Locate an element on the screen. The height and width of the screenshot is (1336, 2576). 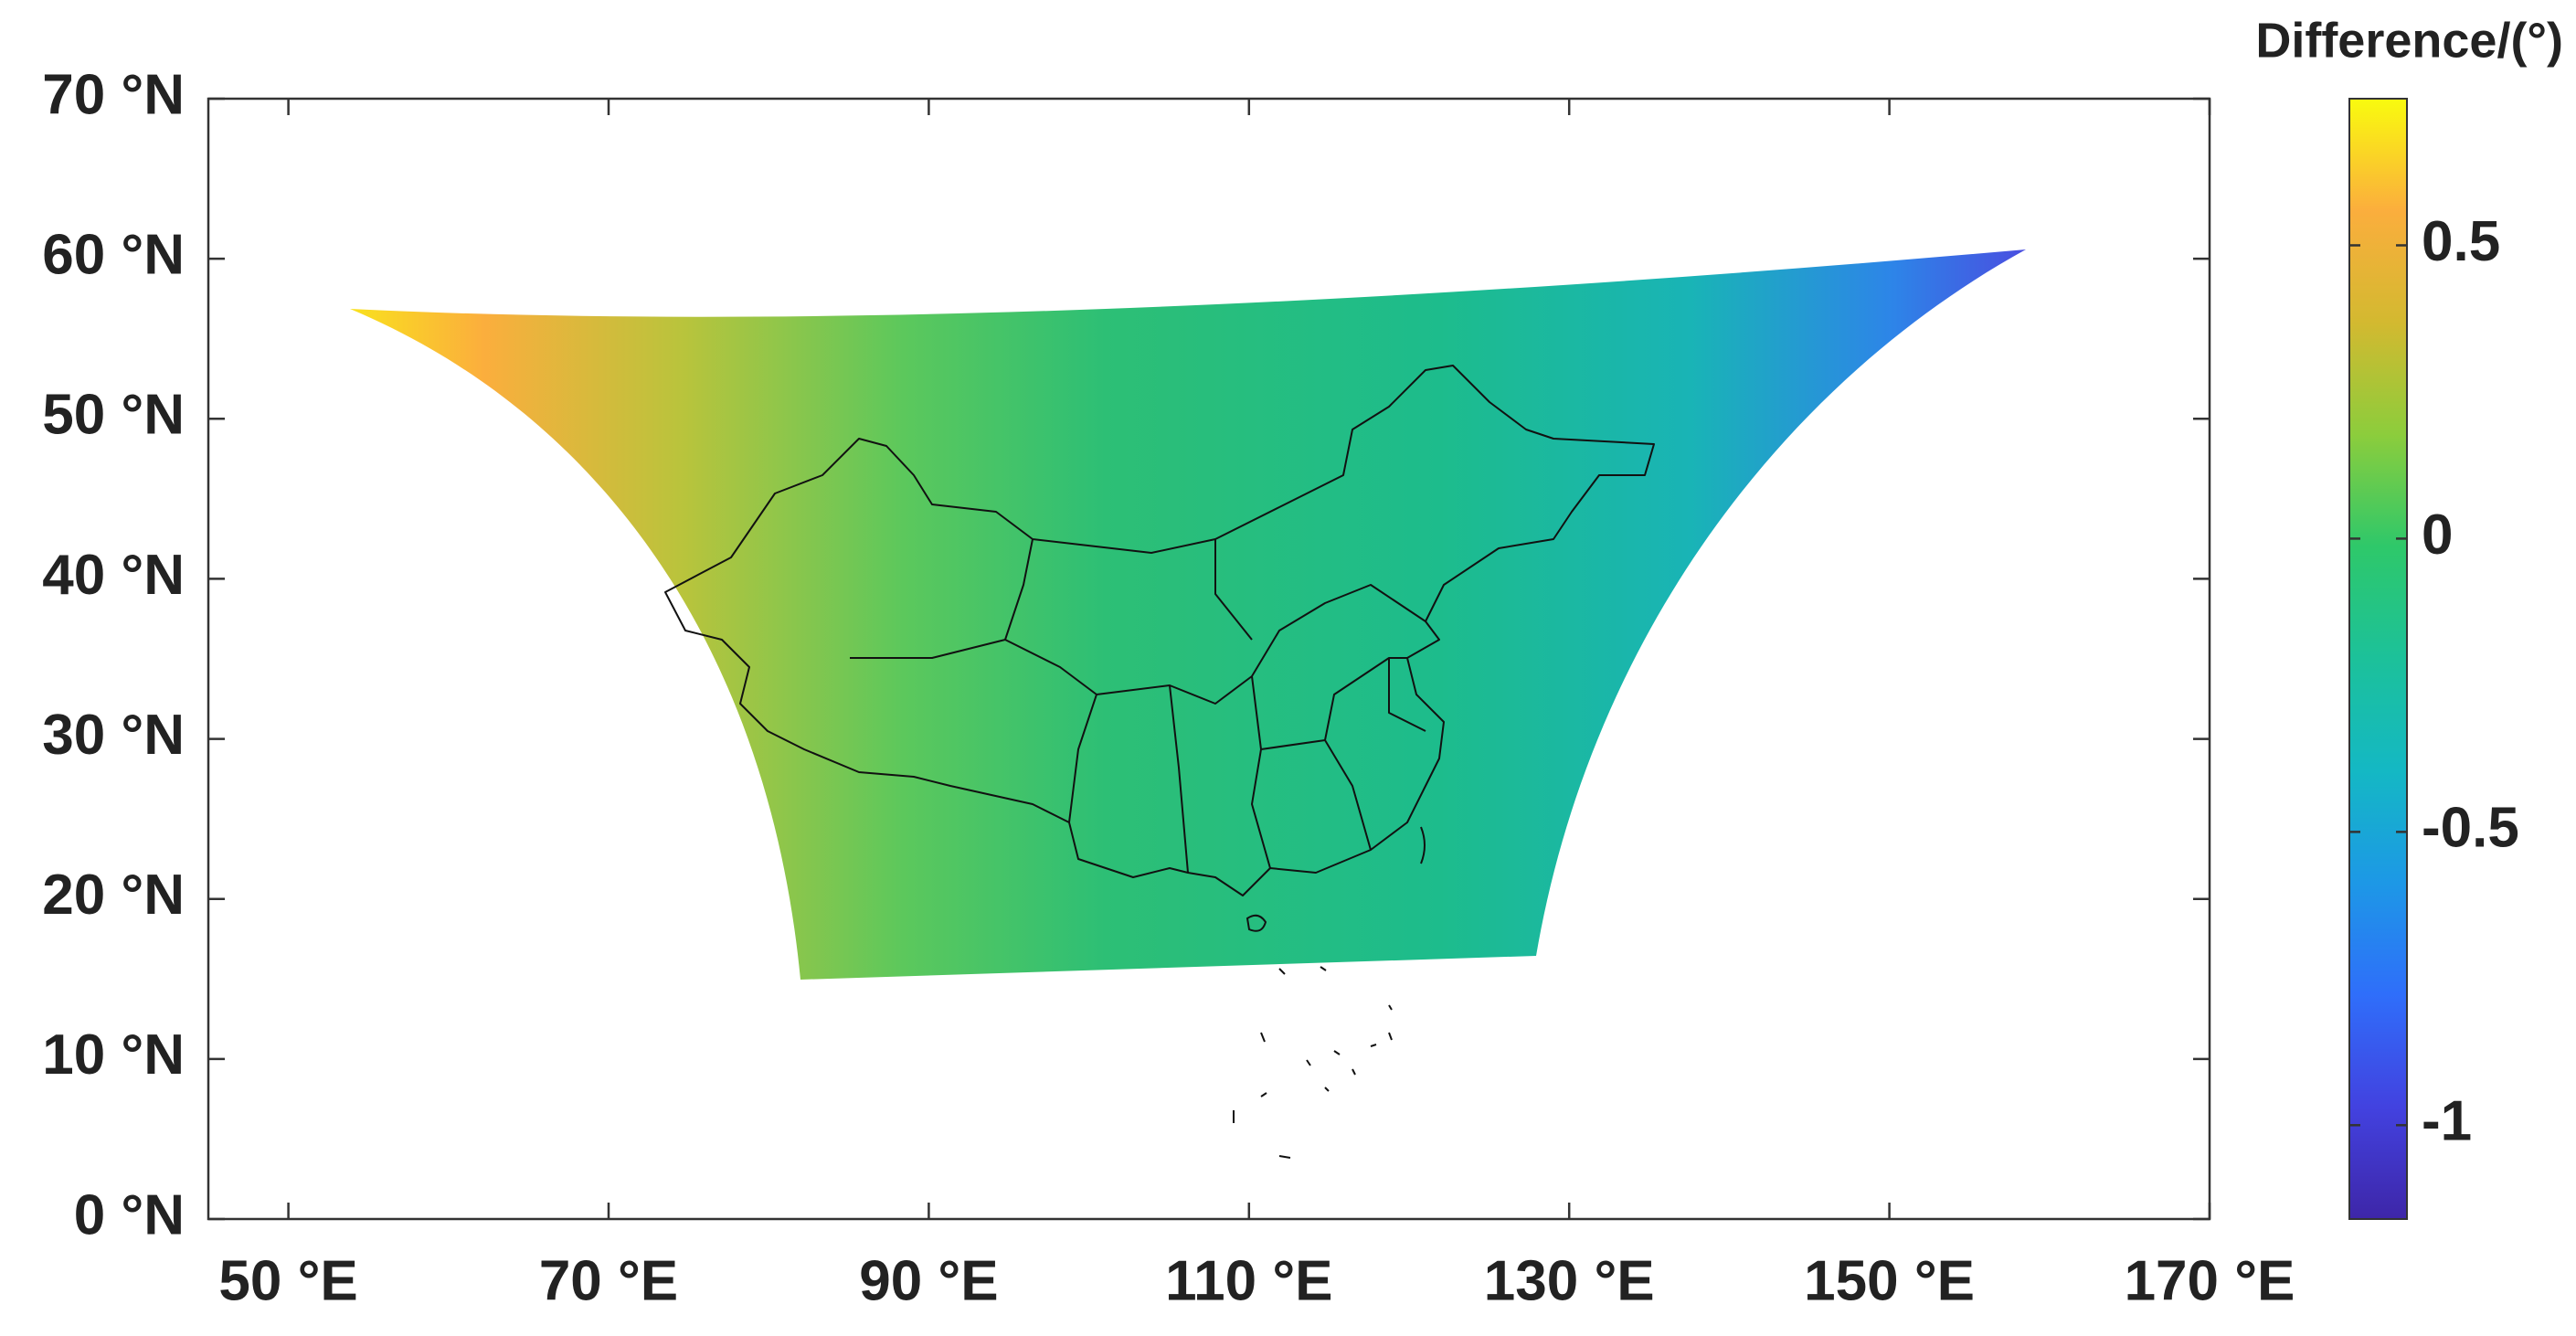
y-tick-label: 50 °N is located at coordinates (113, 416).